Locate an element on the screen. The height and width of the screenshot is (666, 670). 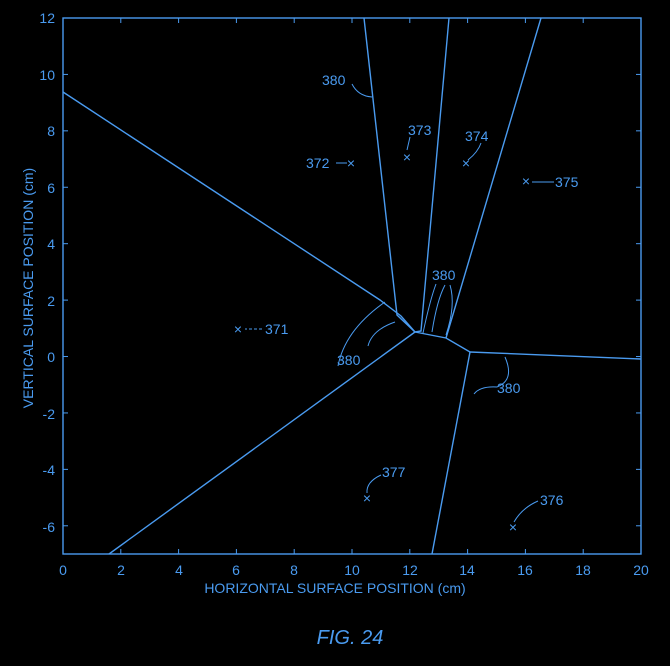
x-tick-label: 20 is located at coordinates (641, 570).